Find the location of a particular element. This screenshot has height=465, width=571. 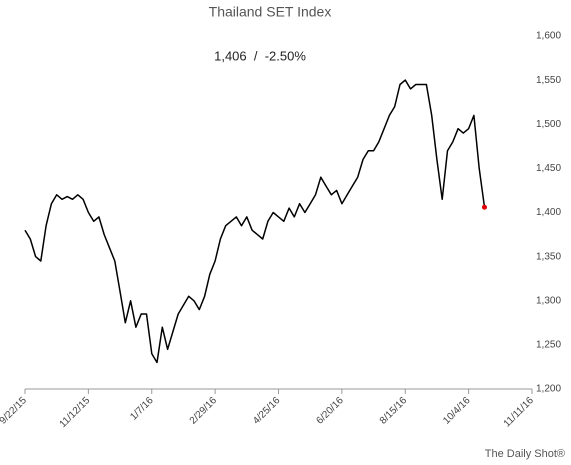

y-tick-label: 1,600 is located at coordinates (548, 36).